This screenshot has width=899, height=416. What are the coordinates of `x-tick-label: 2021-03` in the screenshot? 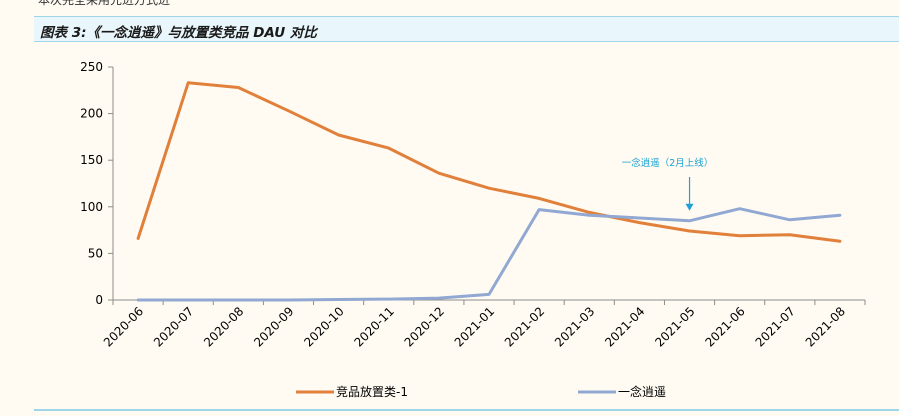 It's located at (574, 326).